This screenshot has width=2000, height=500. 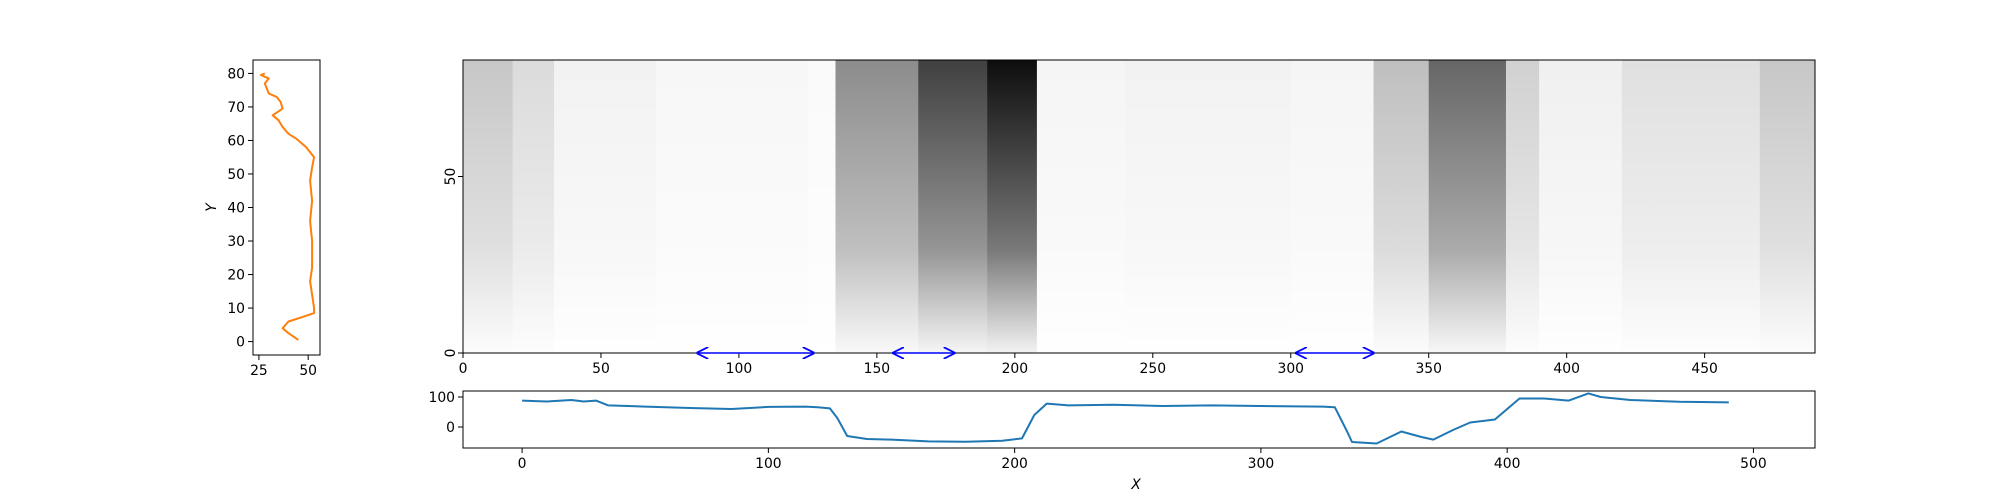 I want to click on left-profile-panel: 25 50 0 10 20 30 40 50 60 70 80 Y, so click(x=262, y=219).